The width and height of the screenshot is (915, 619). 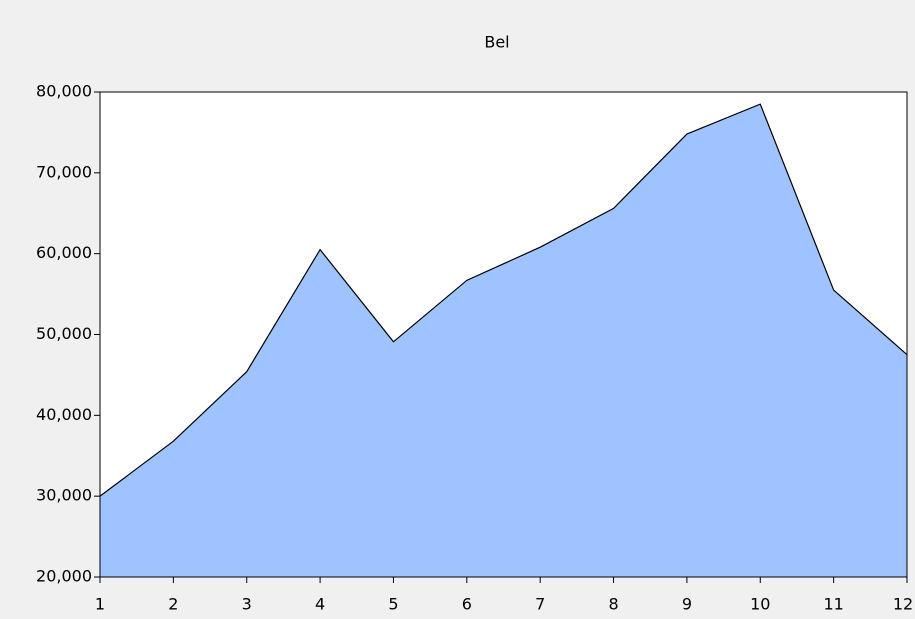 What do you see at coordinates (247, 604) in the screenshot?
I see `x-tick-label: 3` at bounding box center [247, 604].